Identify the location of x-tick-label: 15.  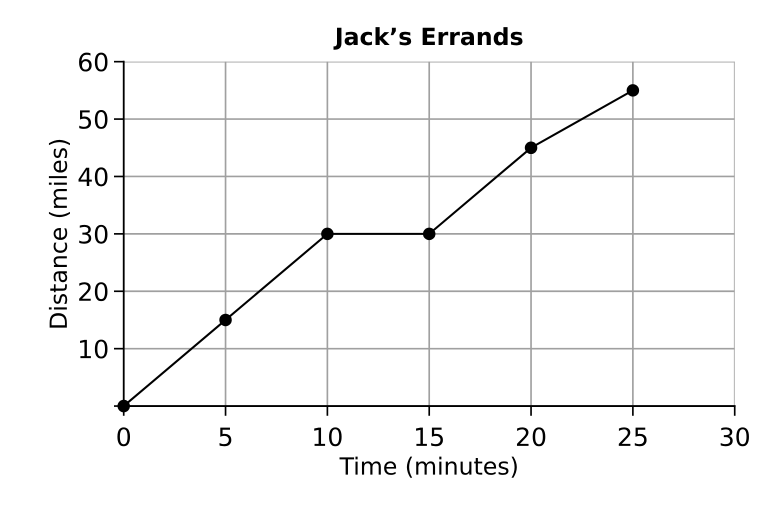
(429, 437).